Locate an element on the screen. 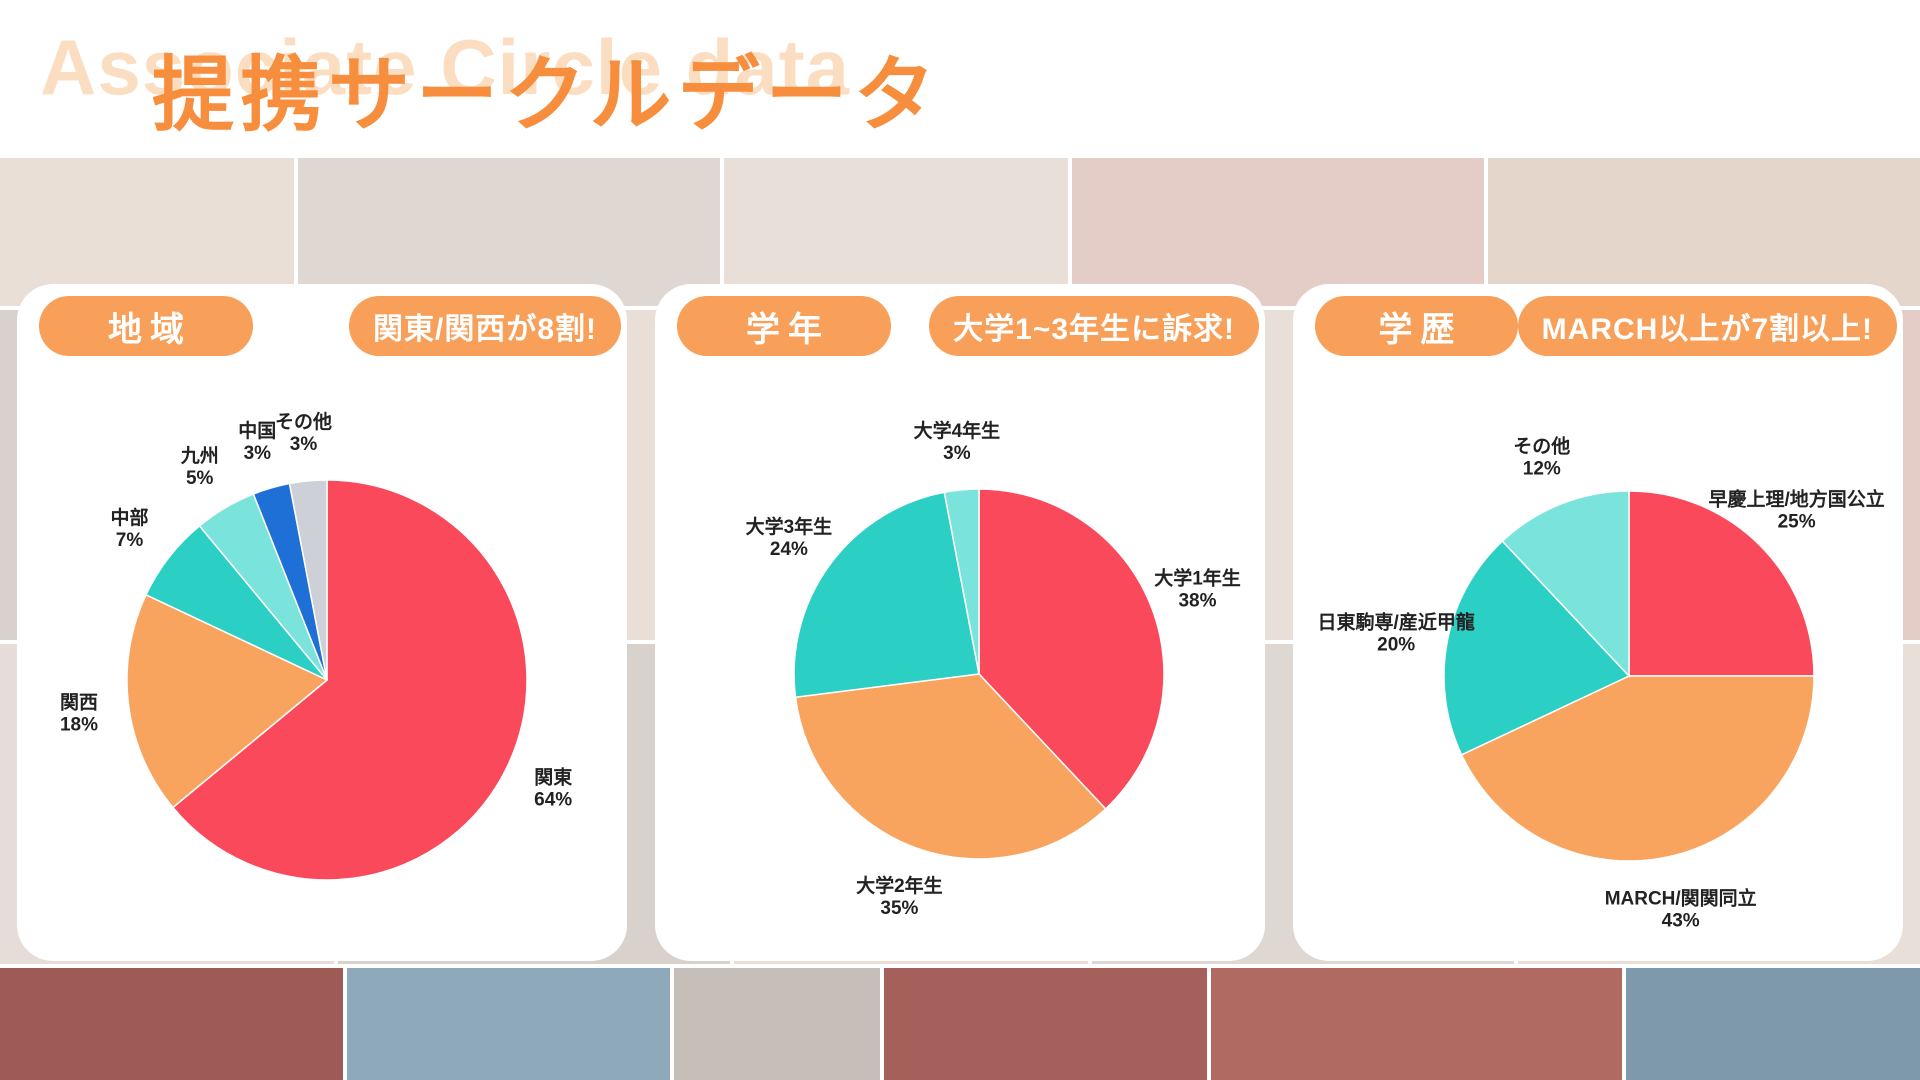 Image resolution: width=1920 pixels, height=1080 pixels. pie-label-name: 中部 is located at coordinates (129, 517).